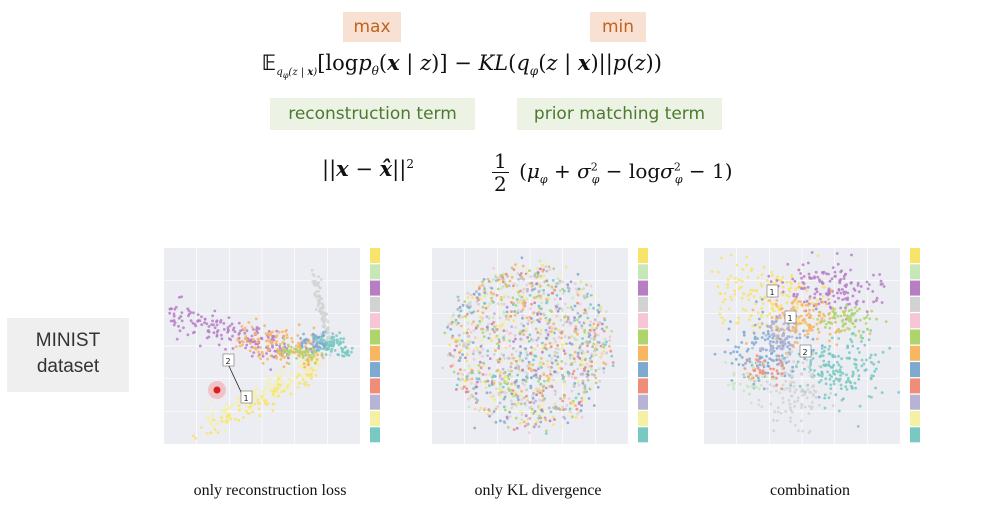 Image resolution: width=982 pixels, height=519 pixels. I want to click on annotation-2: 2, so click(804, 352).